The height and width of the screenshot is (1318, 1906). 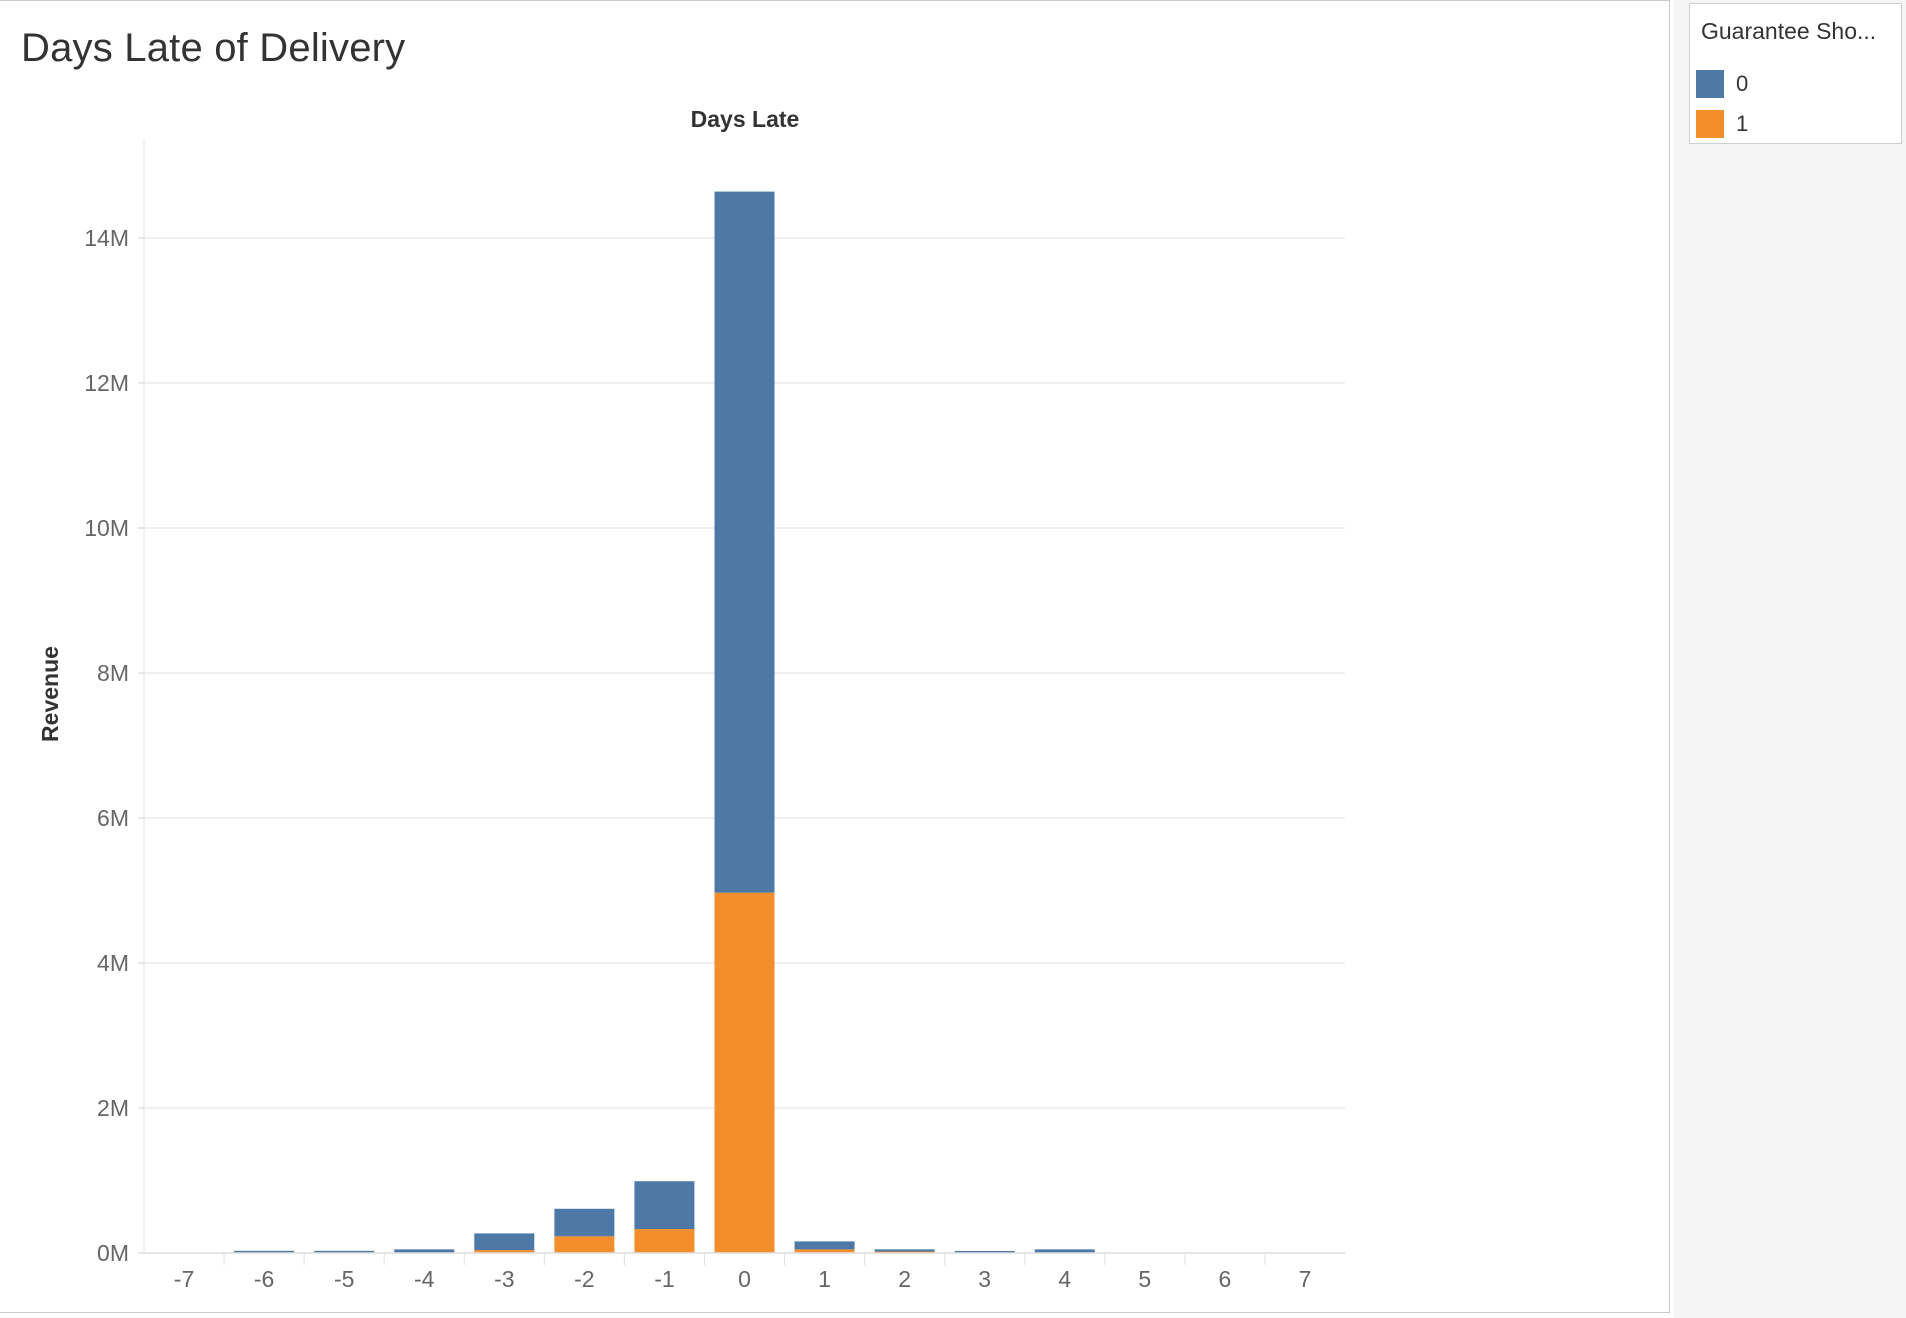 What do you see at coordinates (745, 119) in the screenshot?
I see `x-axis-label: Days Late` at bounding box center [745, 119].